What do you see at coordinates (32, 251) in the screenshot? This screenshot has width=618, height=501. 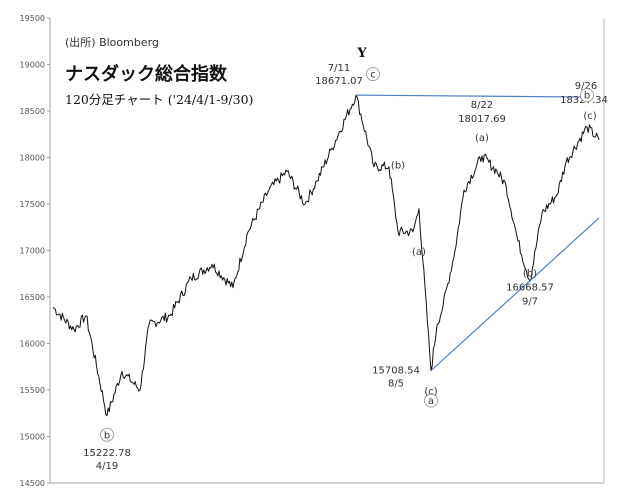 I see `y-tick-label: 17000` at bounding box center [32, 251].